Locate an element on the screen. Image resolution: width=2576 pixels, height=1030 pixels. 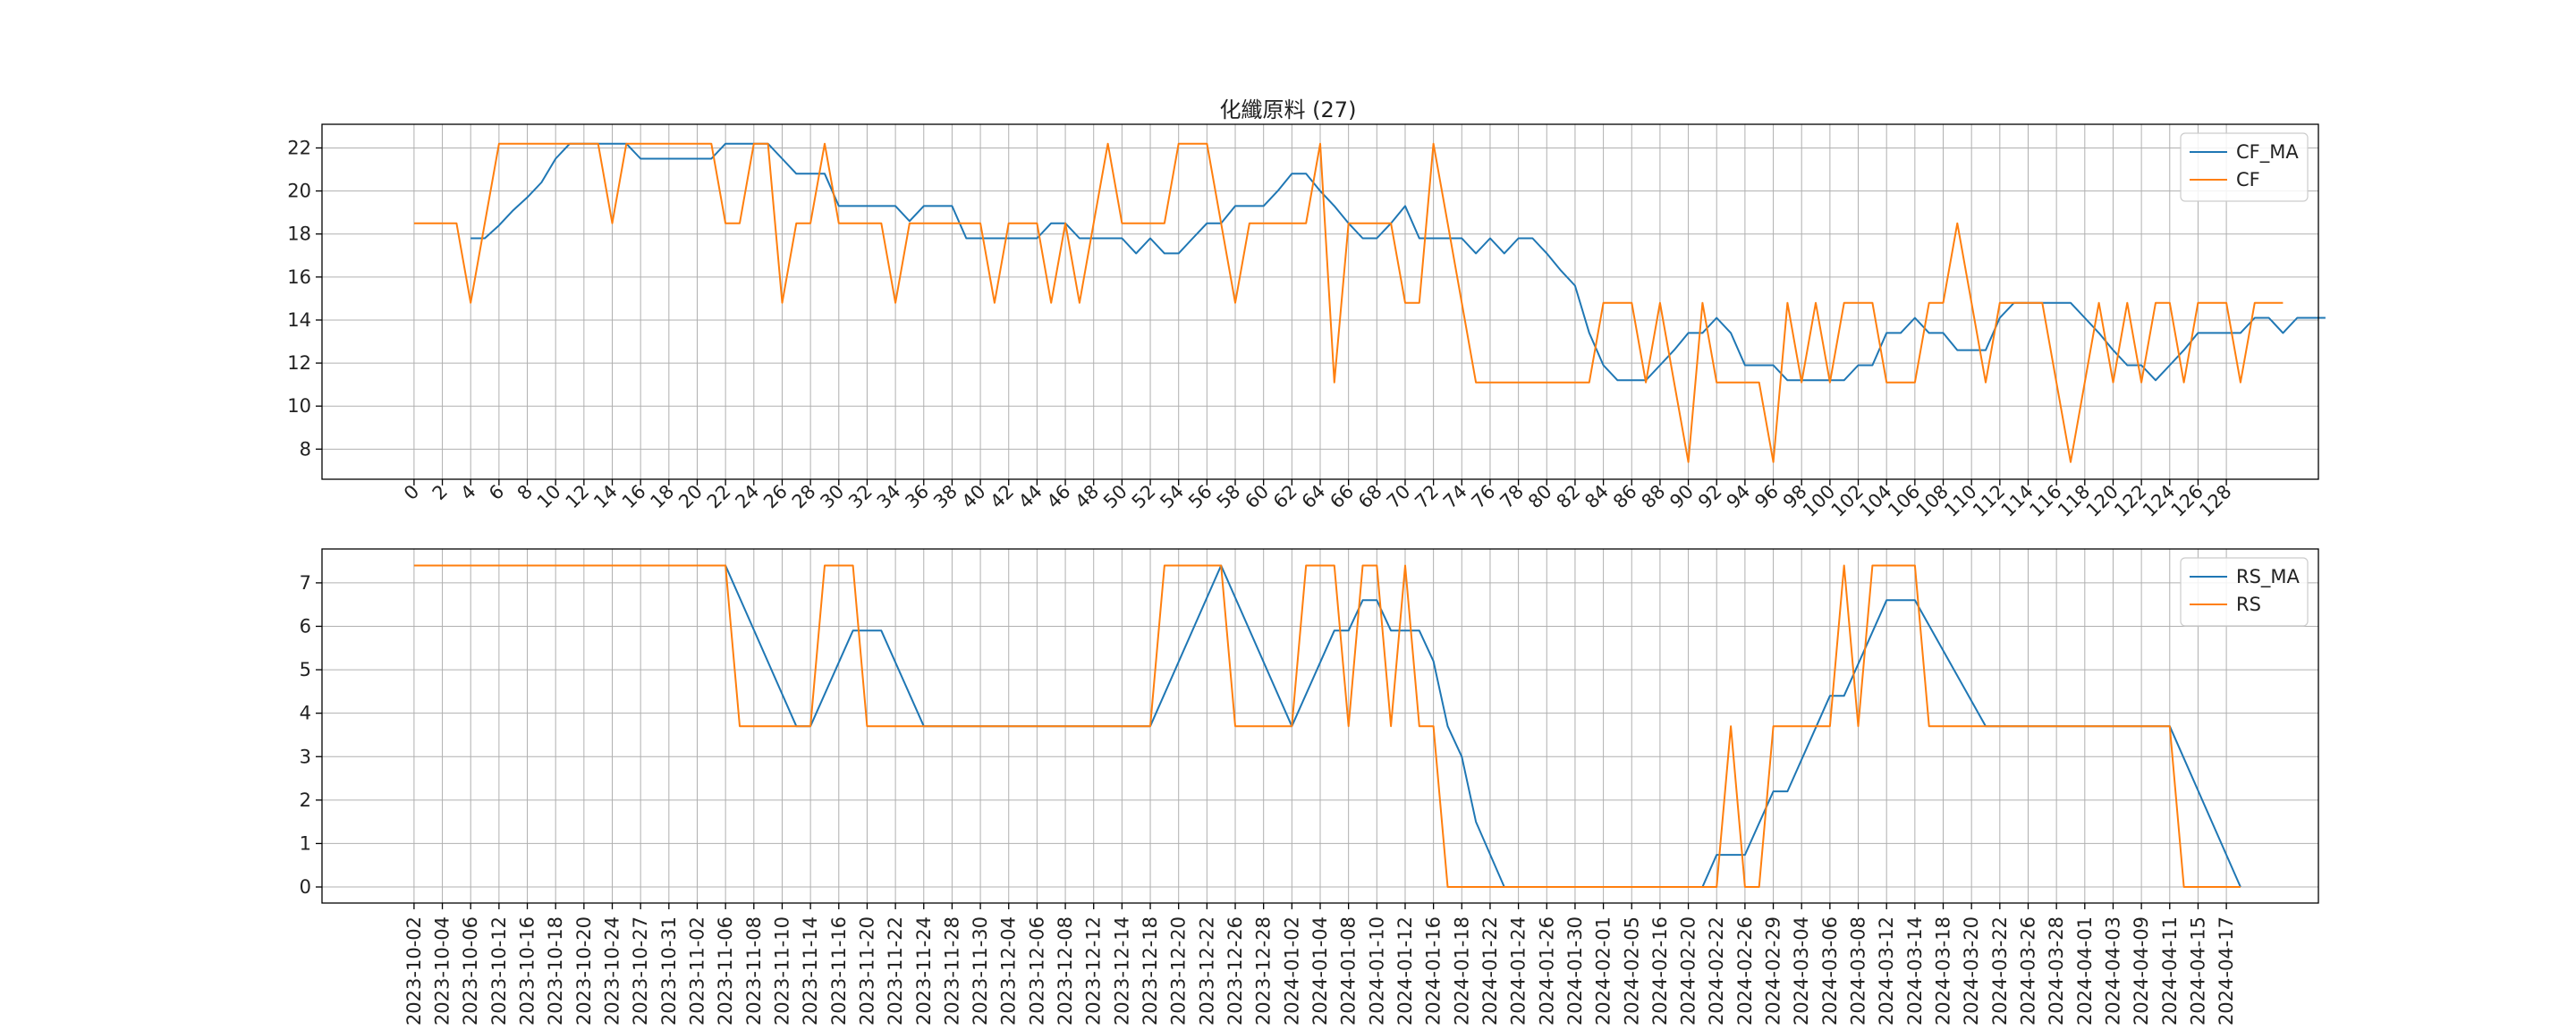
x-tick-label: 2024-03-12 is located at coordinates (1886, 971).